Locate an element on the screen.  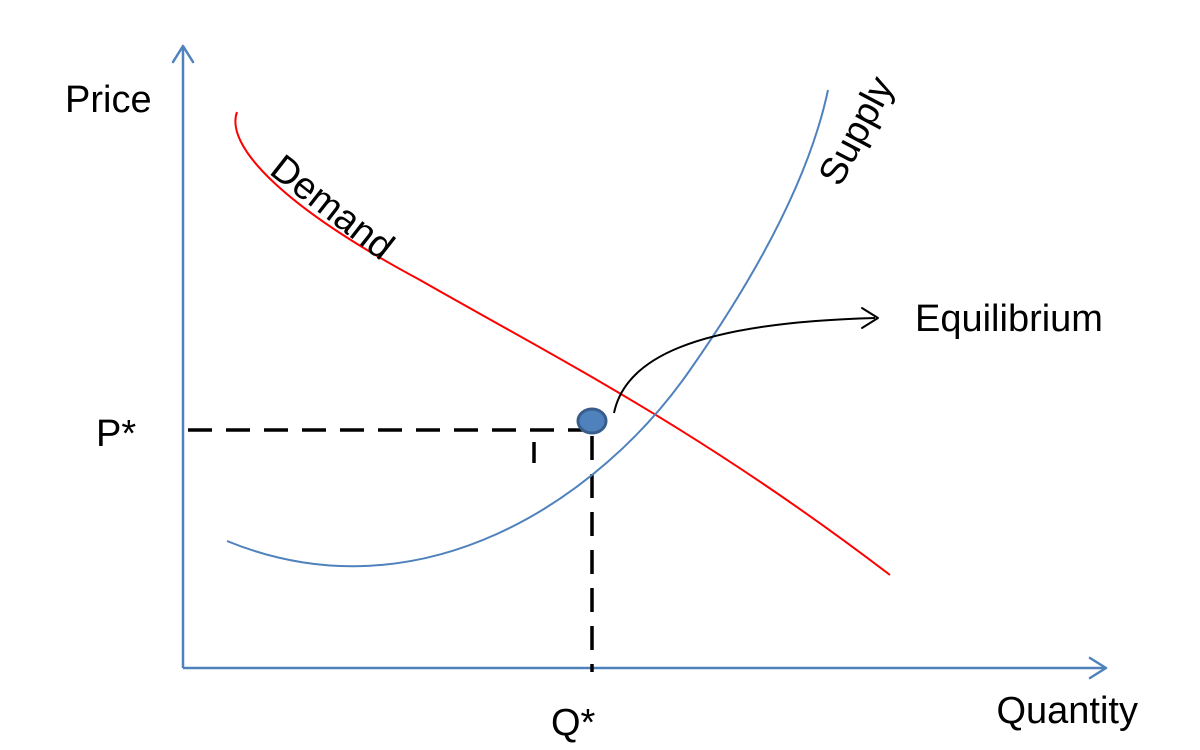
equilibrium-label: Equilibrium is located at coordinates (1009, 319).